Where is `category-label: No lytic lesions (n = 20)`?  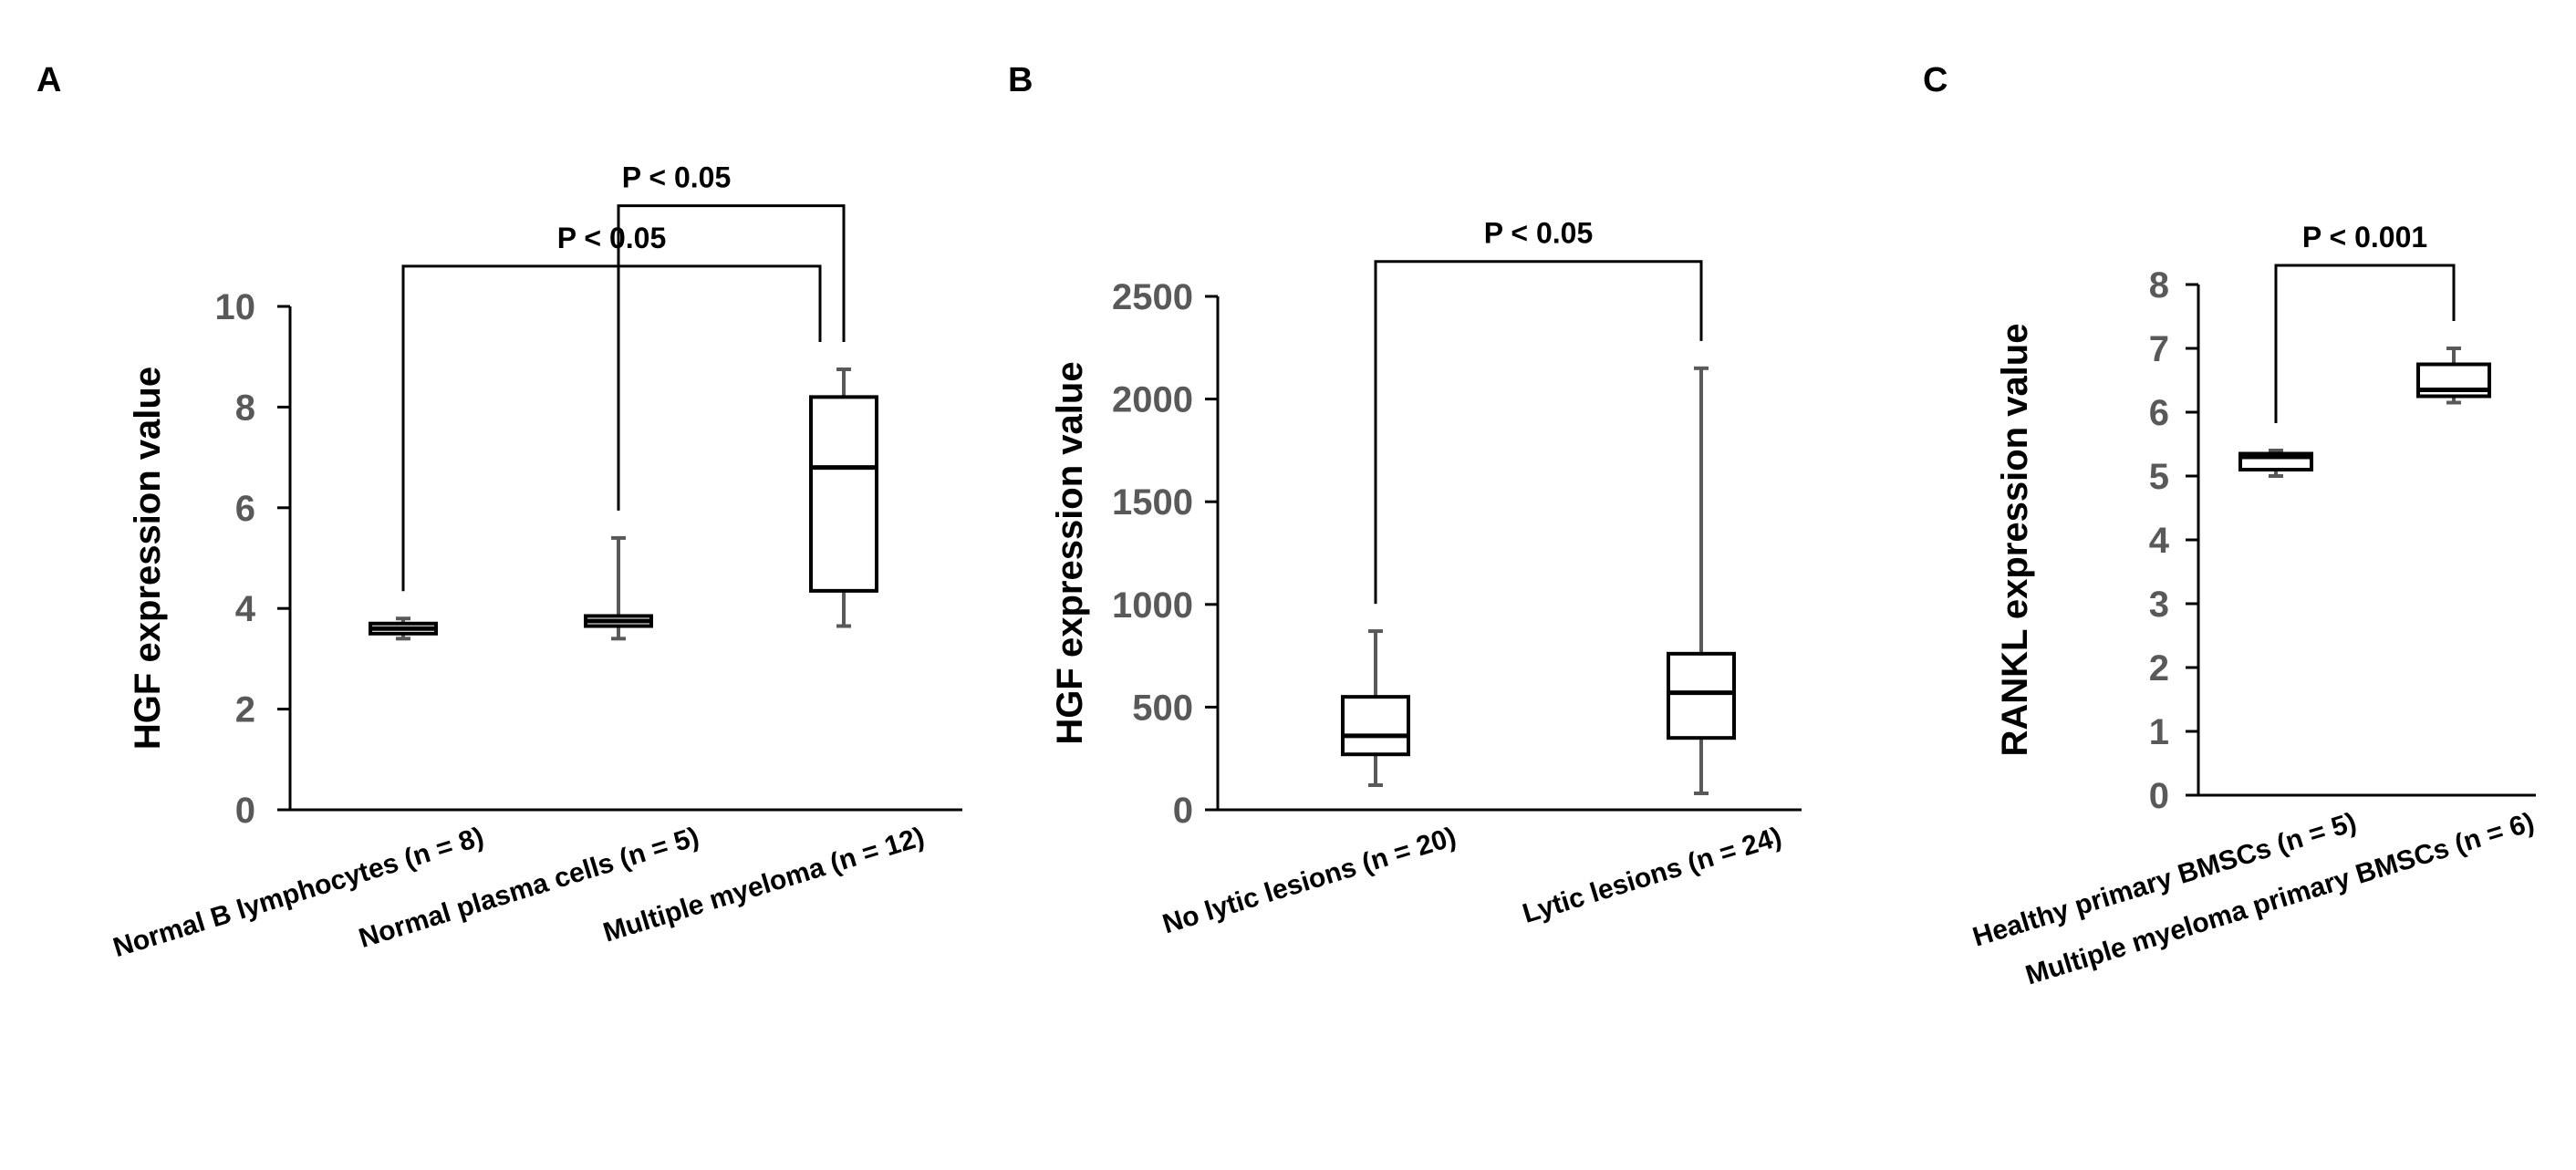 category-label: No lytic lesions (n = 20) is located at coordinates (1309, 880).